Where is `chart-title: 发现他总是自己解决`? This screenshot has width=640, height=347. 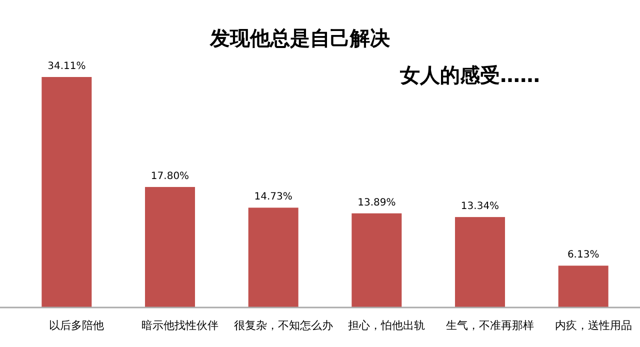
chart-title: 发现他总是自己解决 is located at coordinates (299, 38).